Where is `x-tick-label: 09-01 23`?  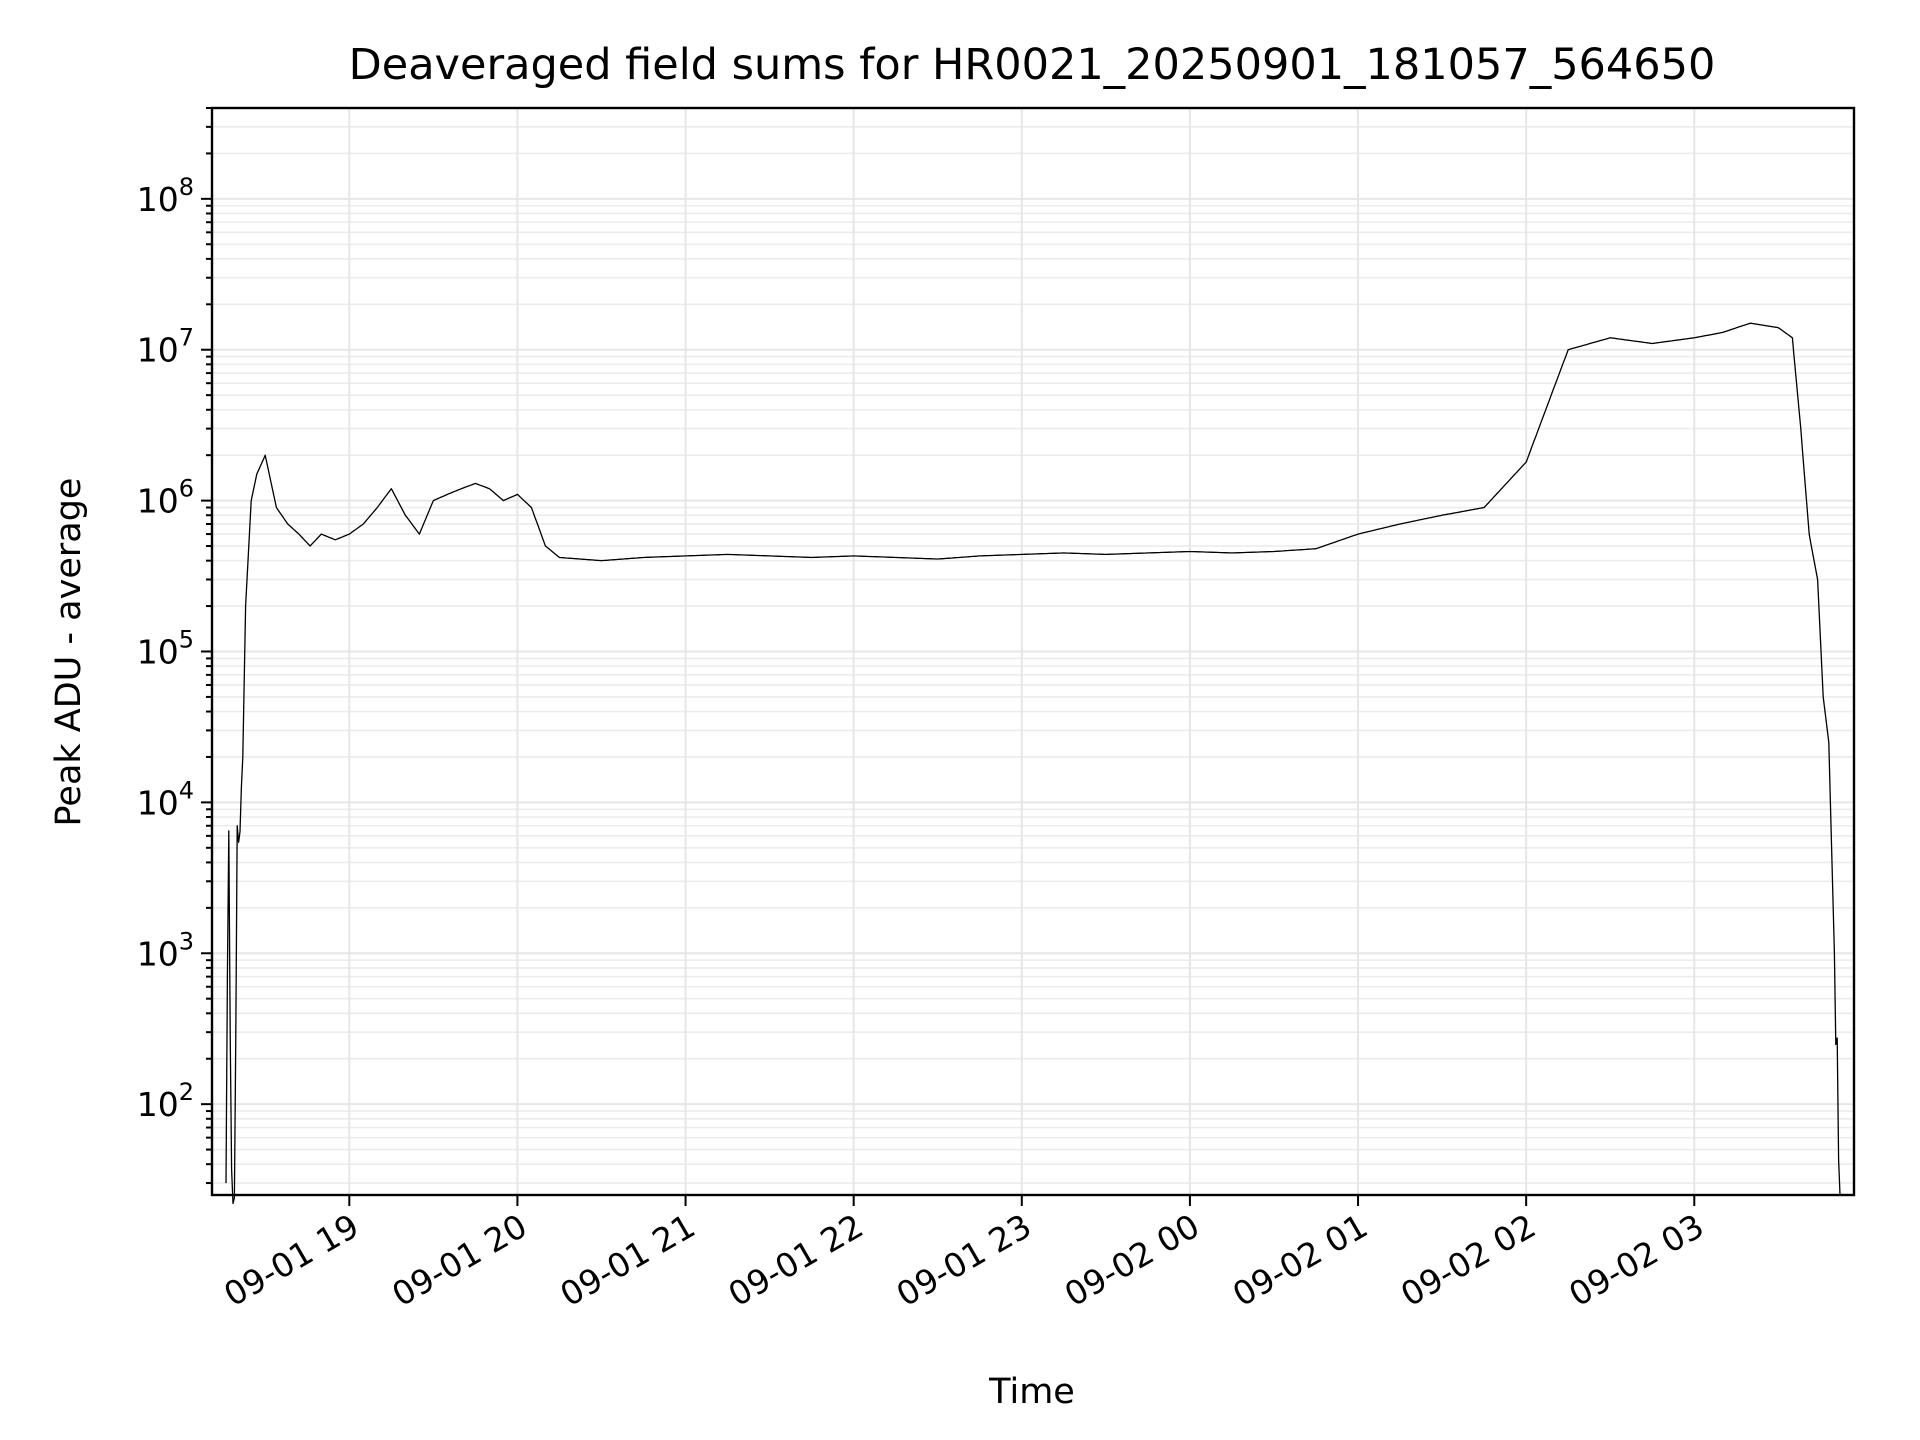
x-tick-label: 09-01 23 is located at coordinates (964, 1260).